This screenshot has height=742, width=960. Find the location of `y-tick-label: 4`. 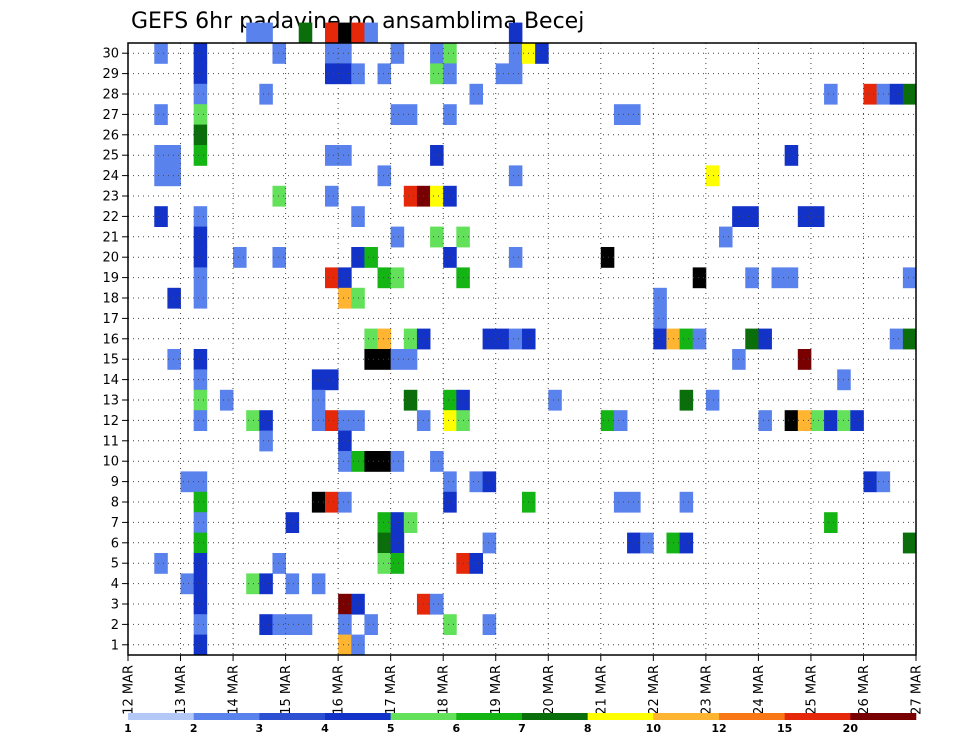

y-tick-label: 4 is located at coordinates (115, 584).